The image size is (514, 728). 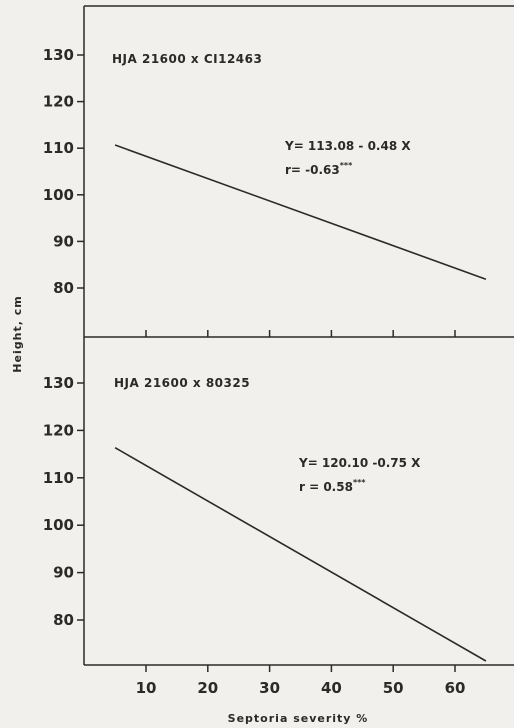 What do you see at coordinates (300, 212) in the screenshot?
I see `top-regression-line` at bounding box center [300, 212].